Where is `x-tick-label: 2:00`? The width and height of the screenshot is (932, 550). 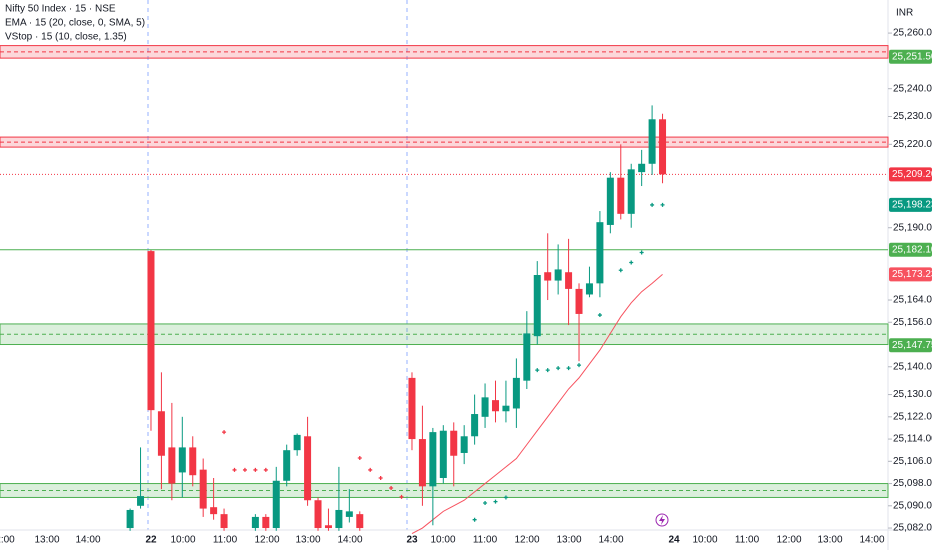
x-tick-label: 2:00 is located at coordinates (7, 540).